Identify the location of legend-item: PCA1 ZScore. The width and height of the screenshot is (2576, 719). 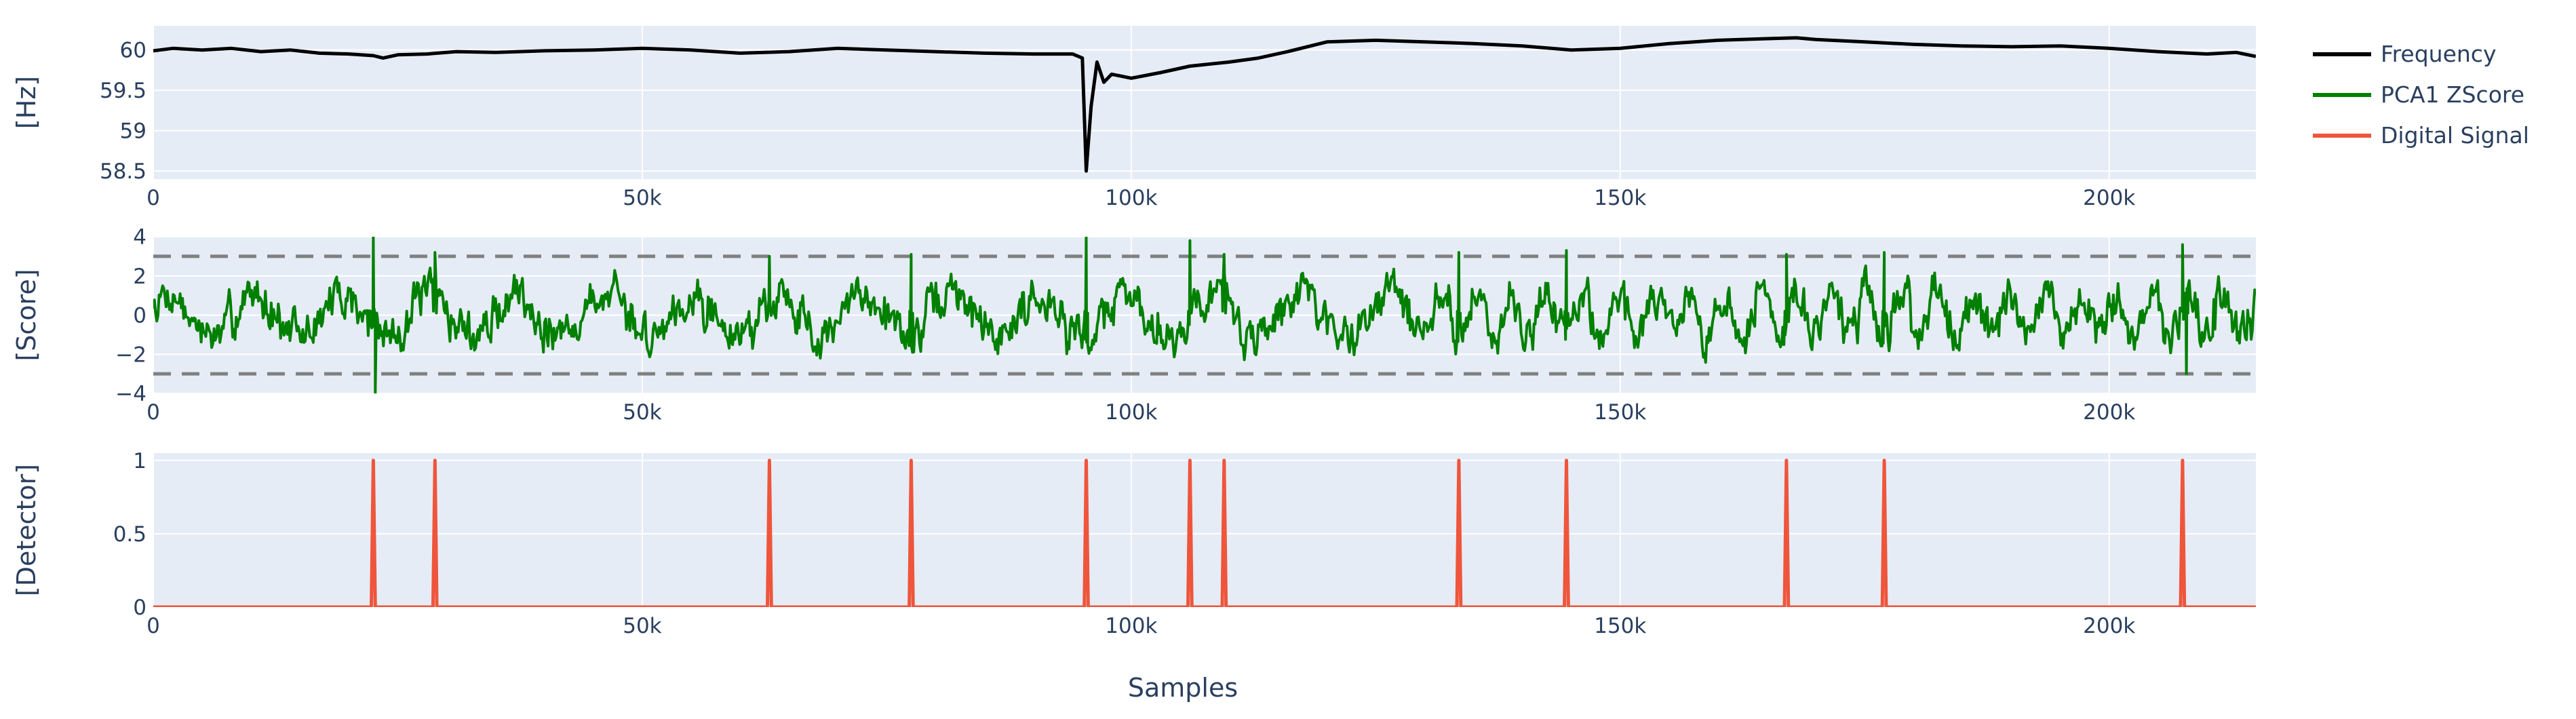
(2418, 95).